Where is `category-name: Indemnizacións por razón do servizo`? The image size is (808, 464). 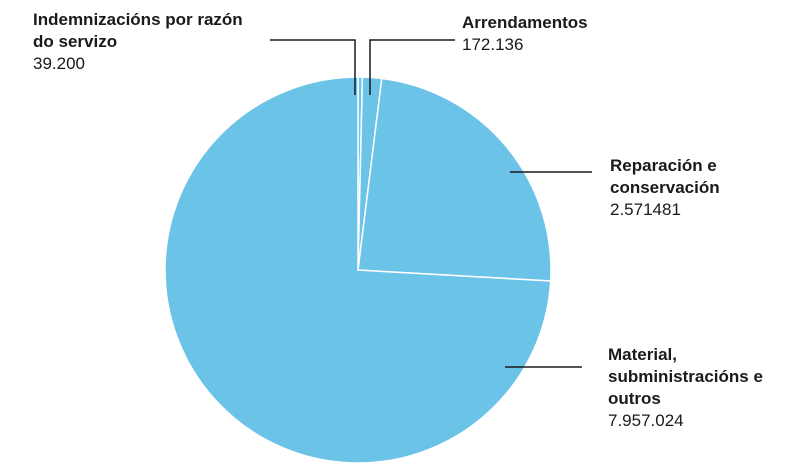
category-name: Indemnizacións por razón do servizo is located at coordinates (138, 30).